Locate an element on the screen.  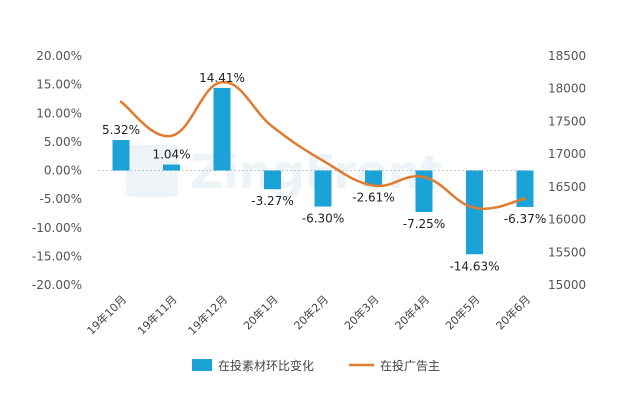
right-axis-tick-label: 17000 is located at coordinates (567, 154).